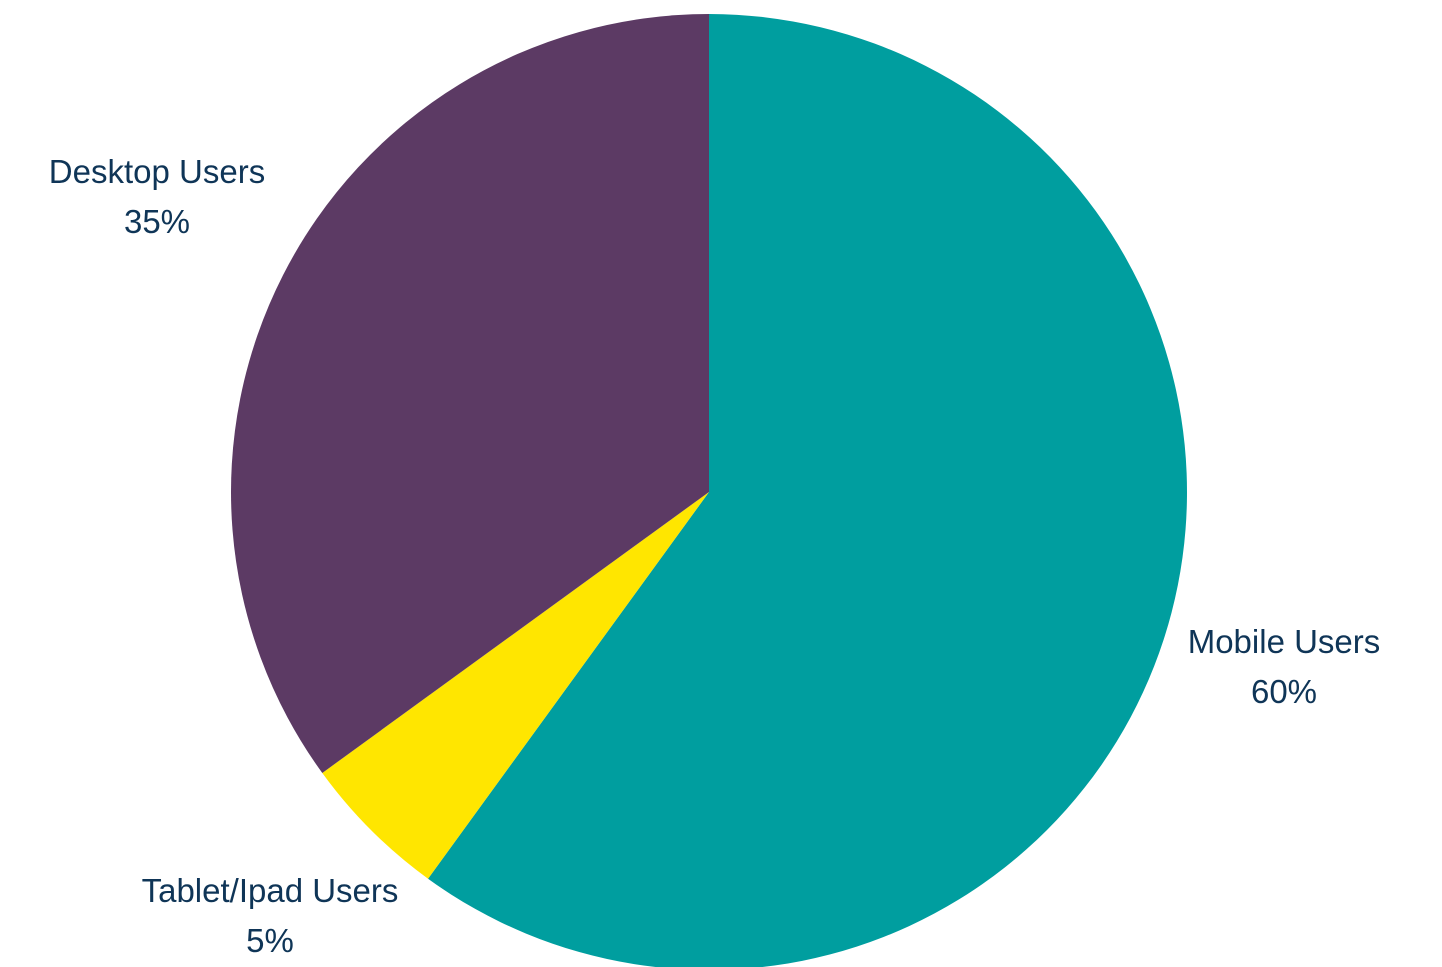  Describe the element at coordinates (1284, 691) in the screenshot. I see `slice-label-value: 60%` at that location.